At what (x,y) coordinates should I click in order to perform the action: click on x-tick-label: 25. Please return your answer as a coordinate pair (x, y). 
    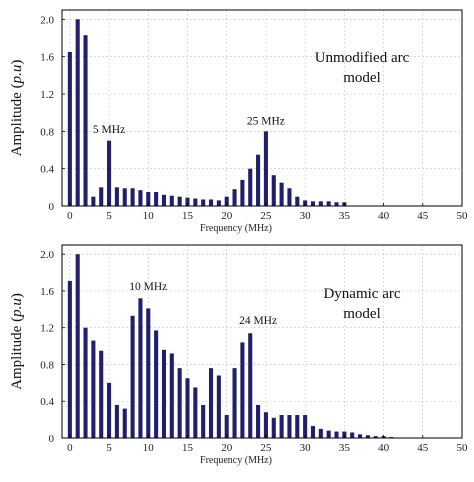
    Looking at the image, I should click on (266, 448).